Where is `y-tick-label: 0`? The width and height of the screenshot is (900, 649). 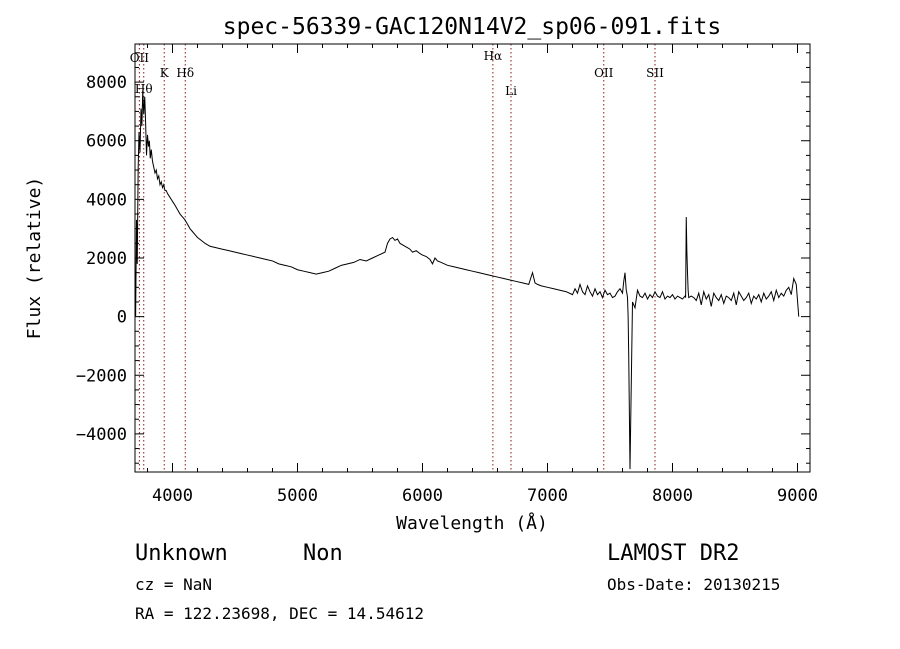 y-tick-label: 0 is located at coordinates (122, 318).